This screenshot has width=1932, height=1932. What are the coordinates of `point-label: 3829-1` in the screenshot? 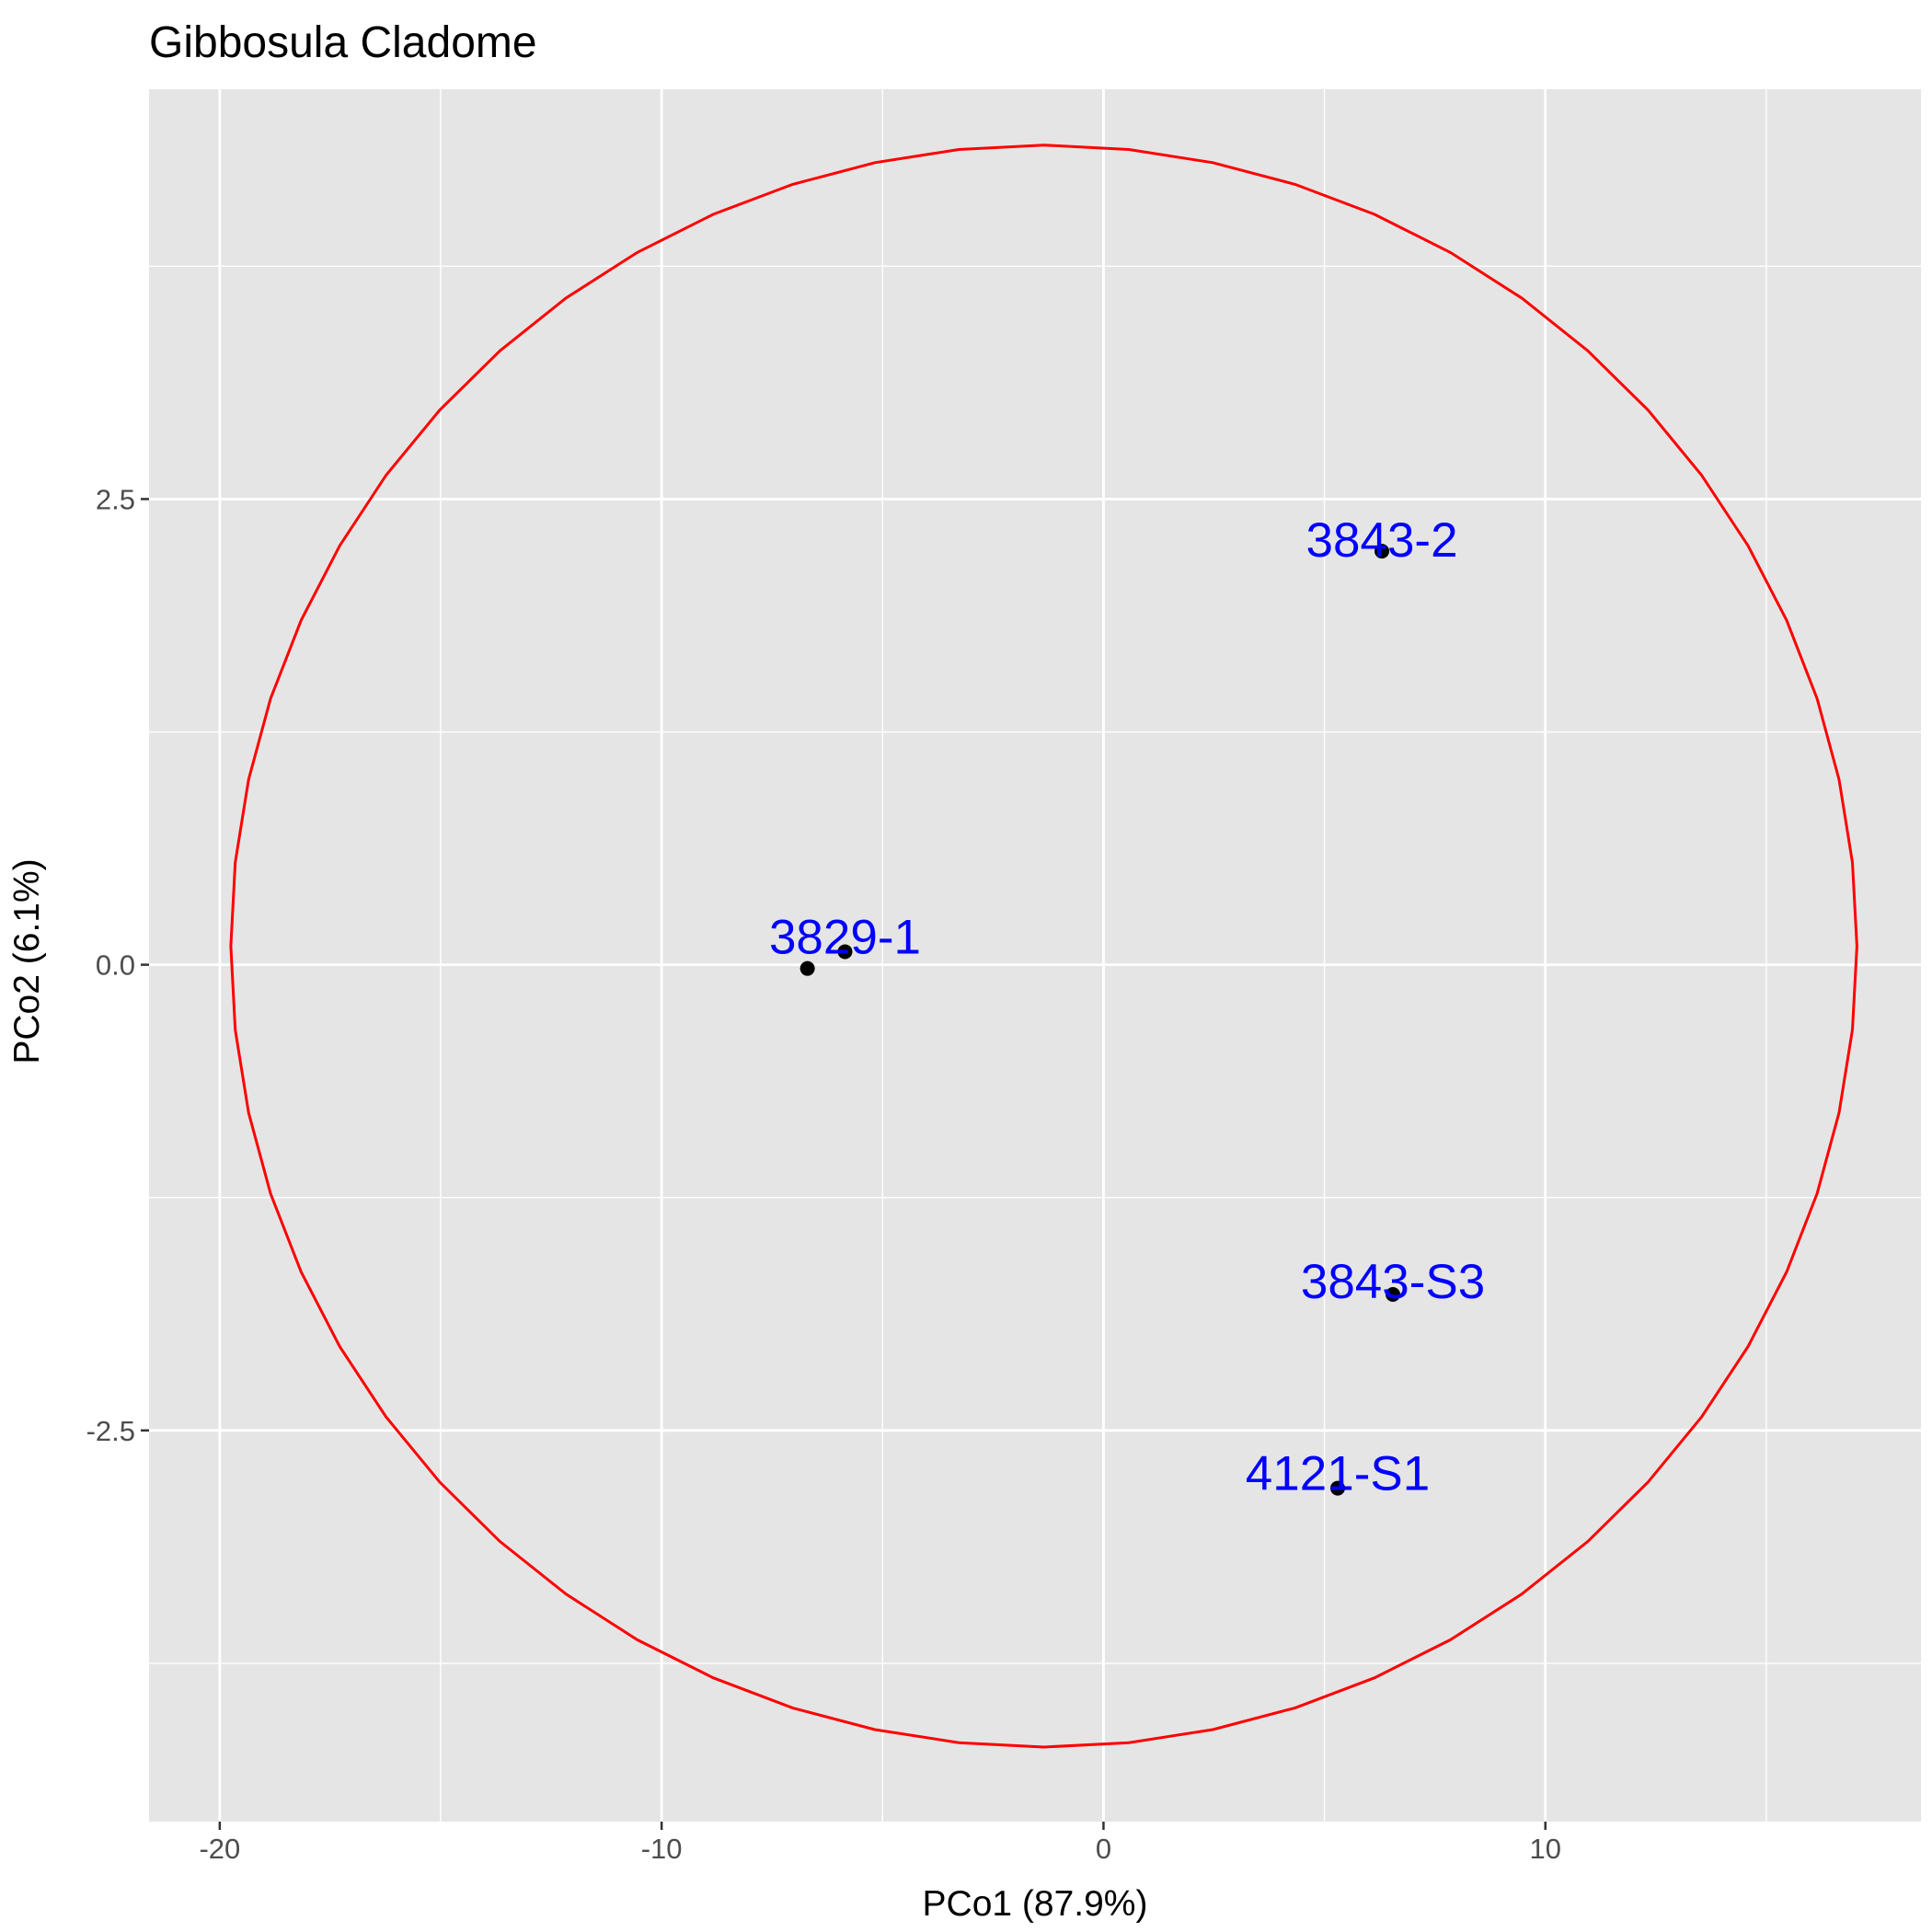 It's located at (845, 937).